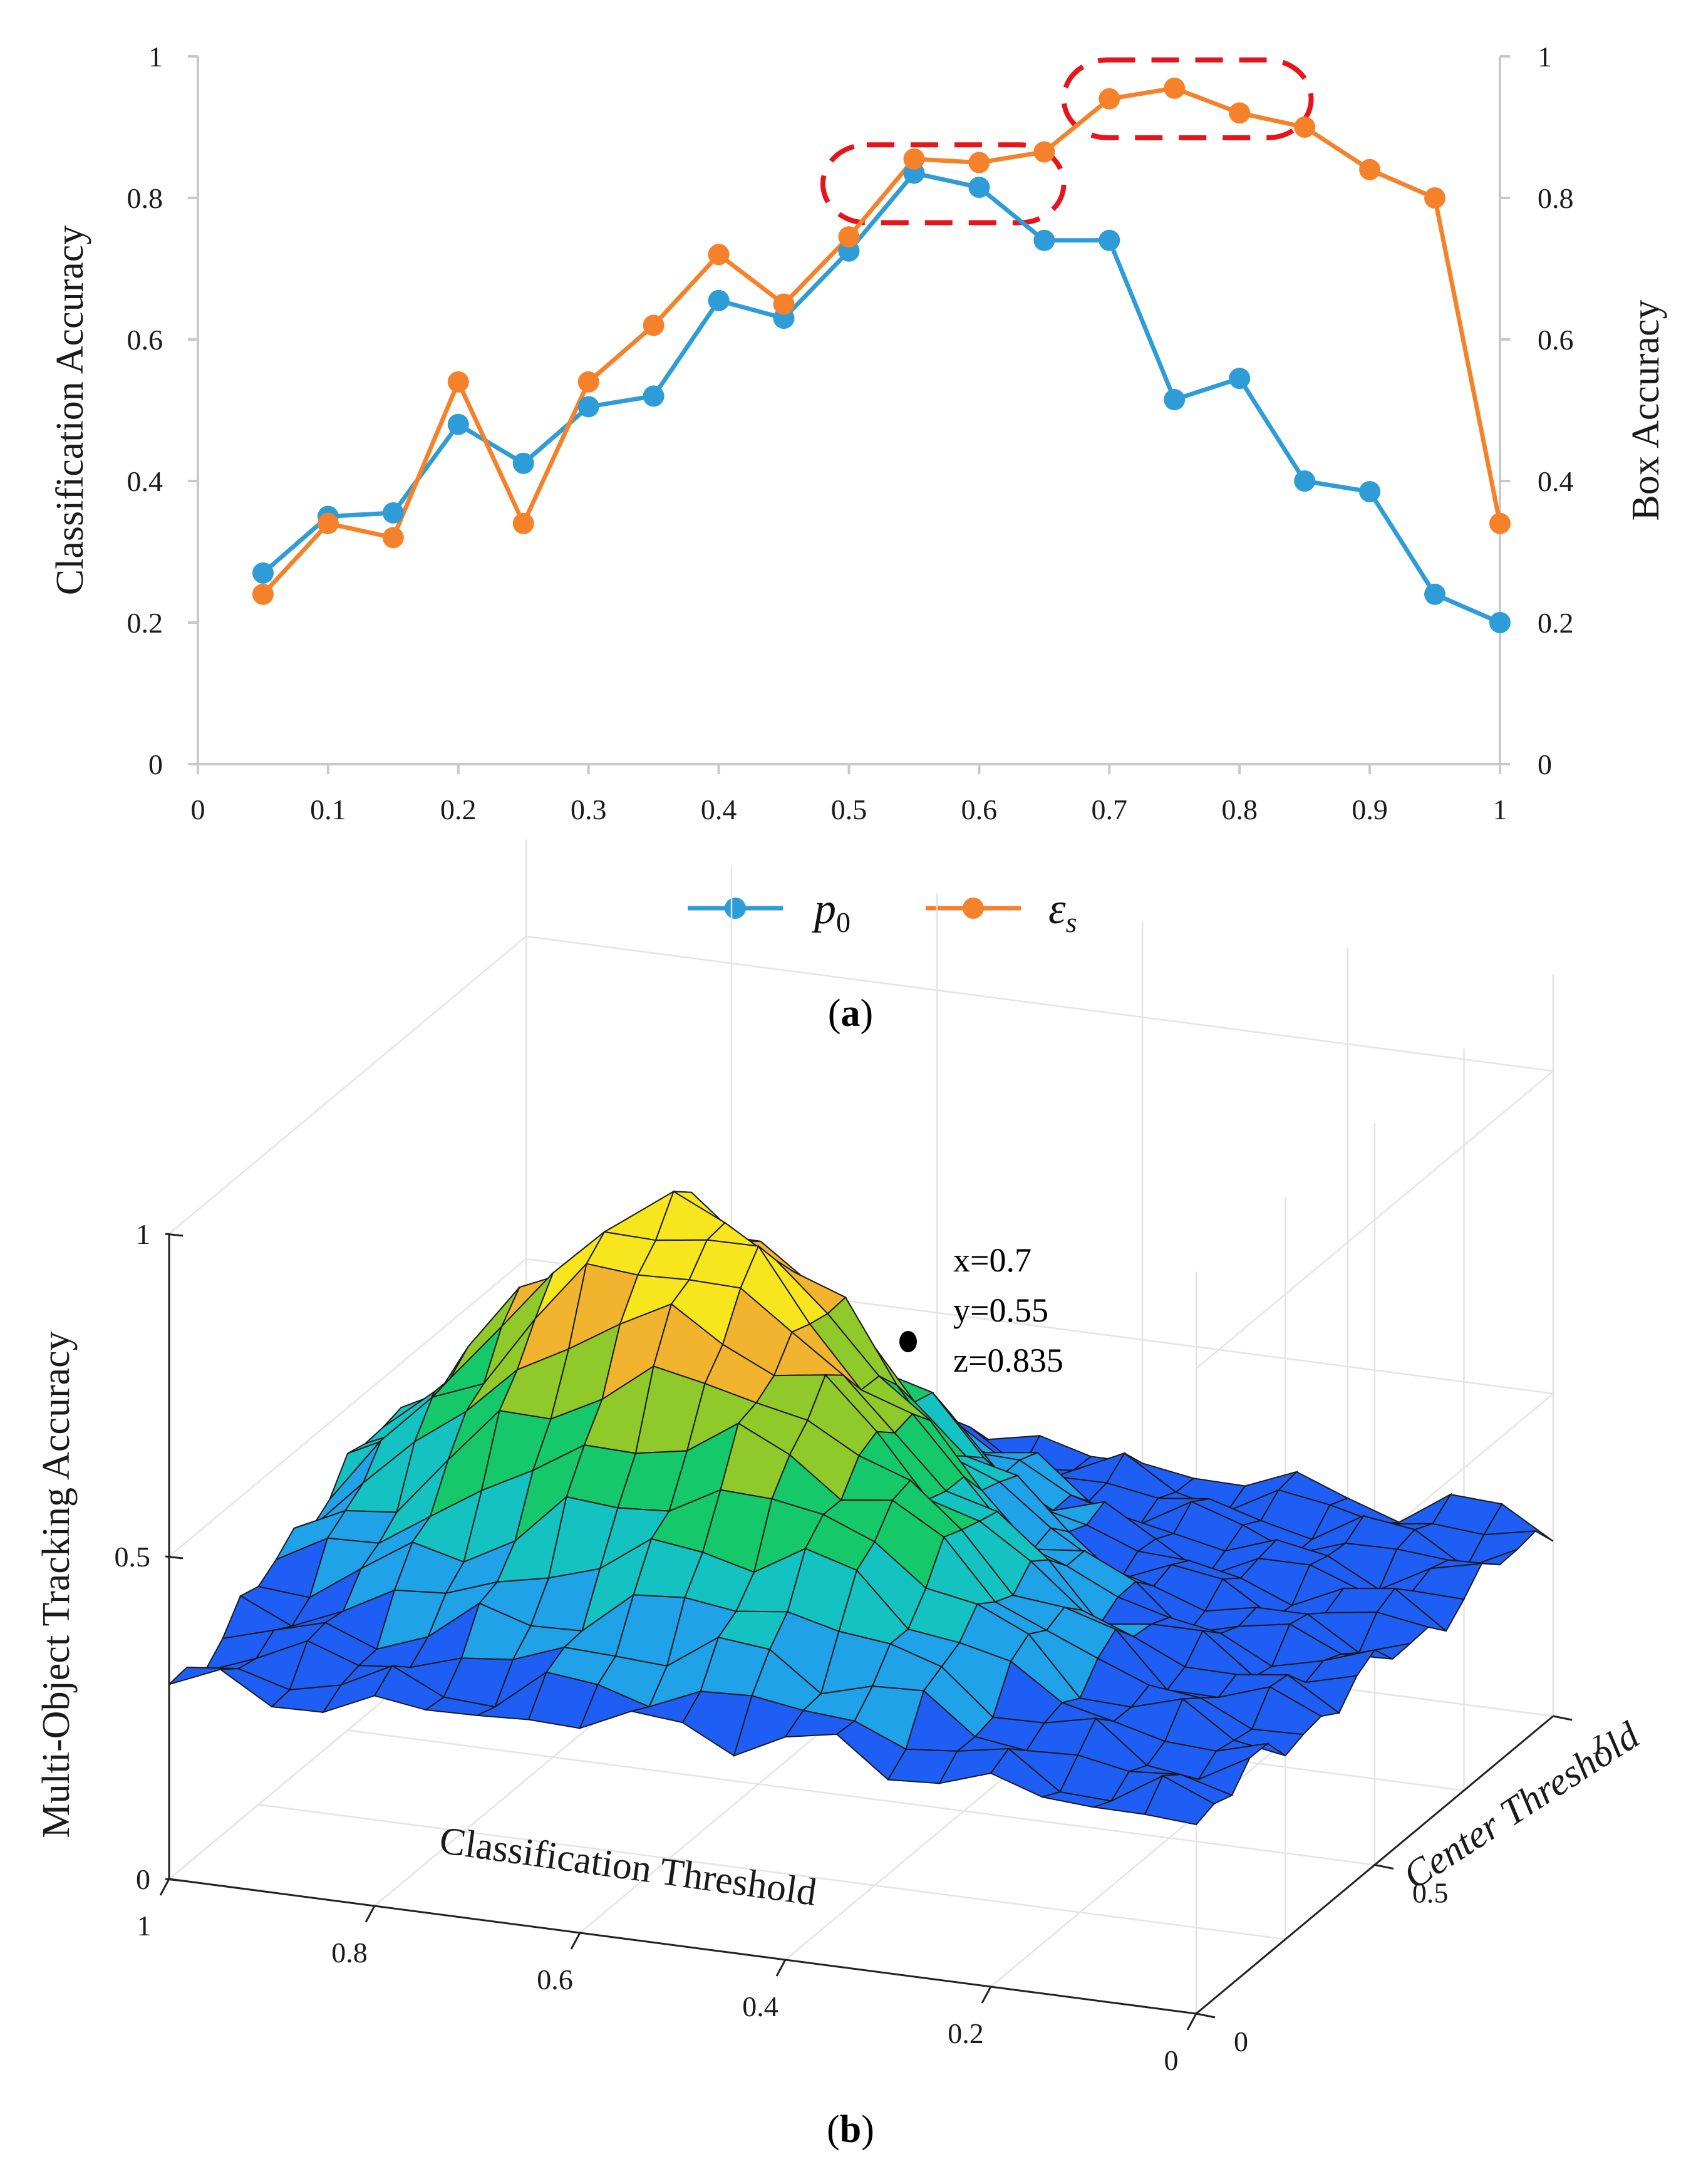 Image resolution: width=1701 pixels, height=2184 pixels. I want to click on z-tick-label: 0.5, so click(133, 1557).